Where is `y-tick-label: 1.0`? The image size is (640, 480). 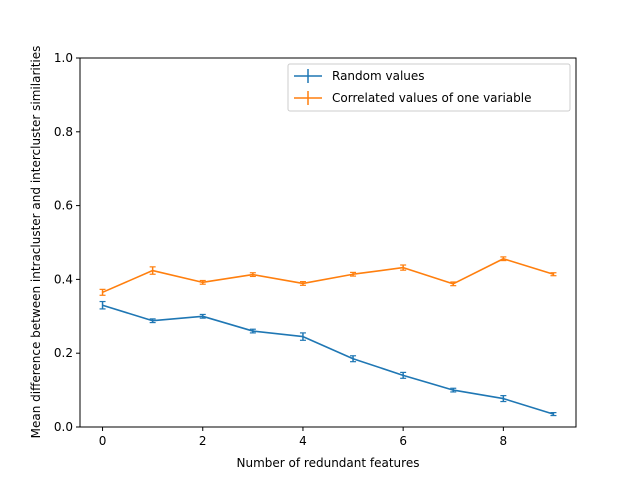
y-tick-label: 1.0 is located at coordinates (63, 58).